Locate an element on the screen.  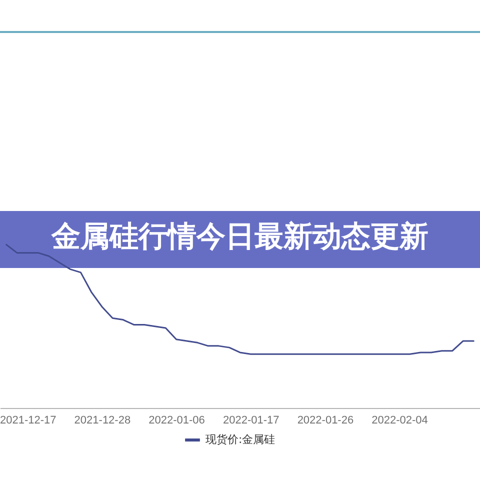
x-tick-label: 2022-01-06 is located at coordinates (176, 420).